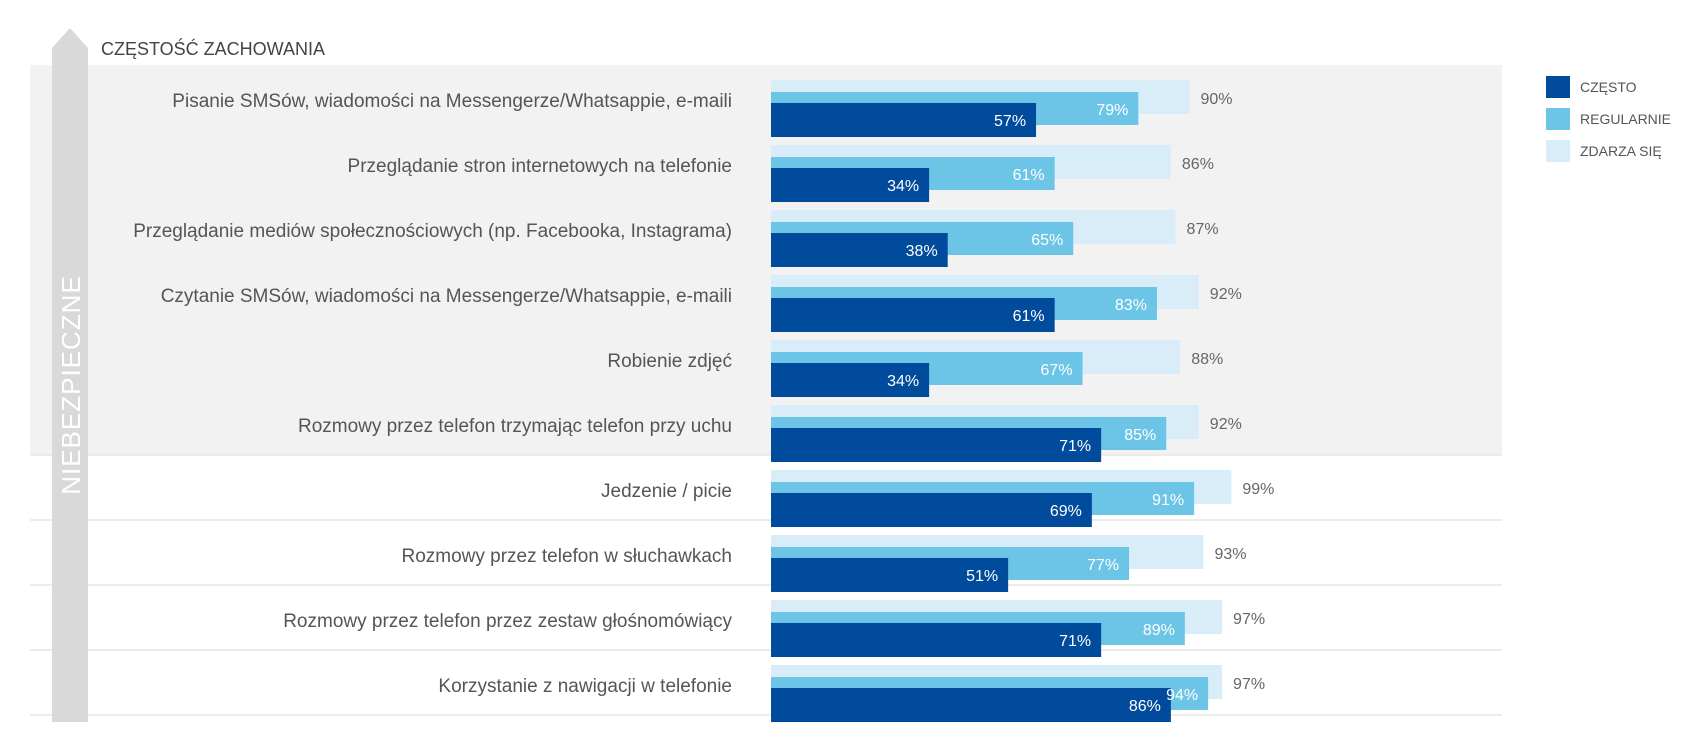 The width and height of the screenshot is (1693, 737). I want to click on value-label-regularnie: 79%, so click(1112, 110).